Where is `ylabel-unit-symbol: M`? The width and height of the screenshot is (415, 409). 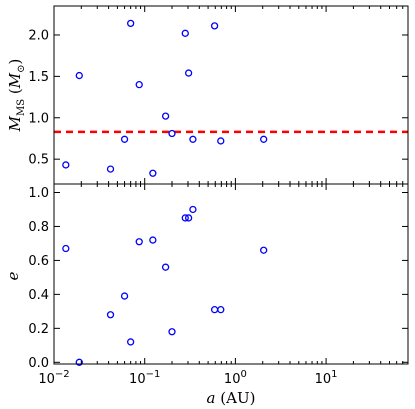
ylabel-unit-symbol: M is located at coordinates (15, 80).